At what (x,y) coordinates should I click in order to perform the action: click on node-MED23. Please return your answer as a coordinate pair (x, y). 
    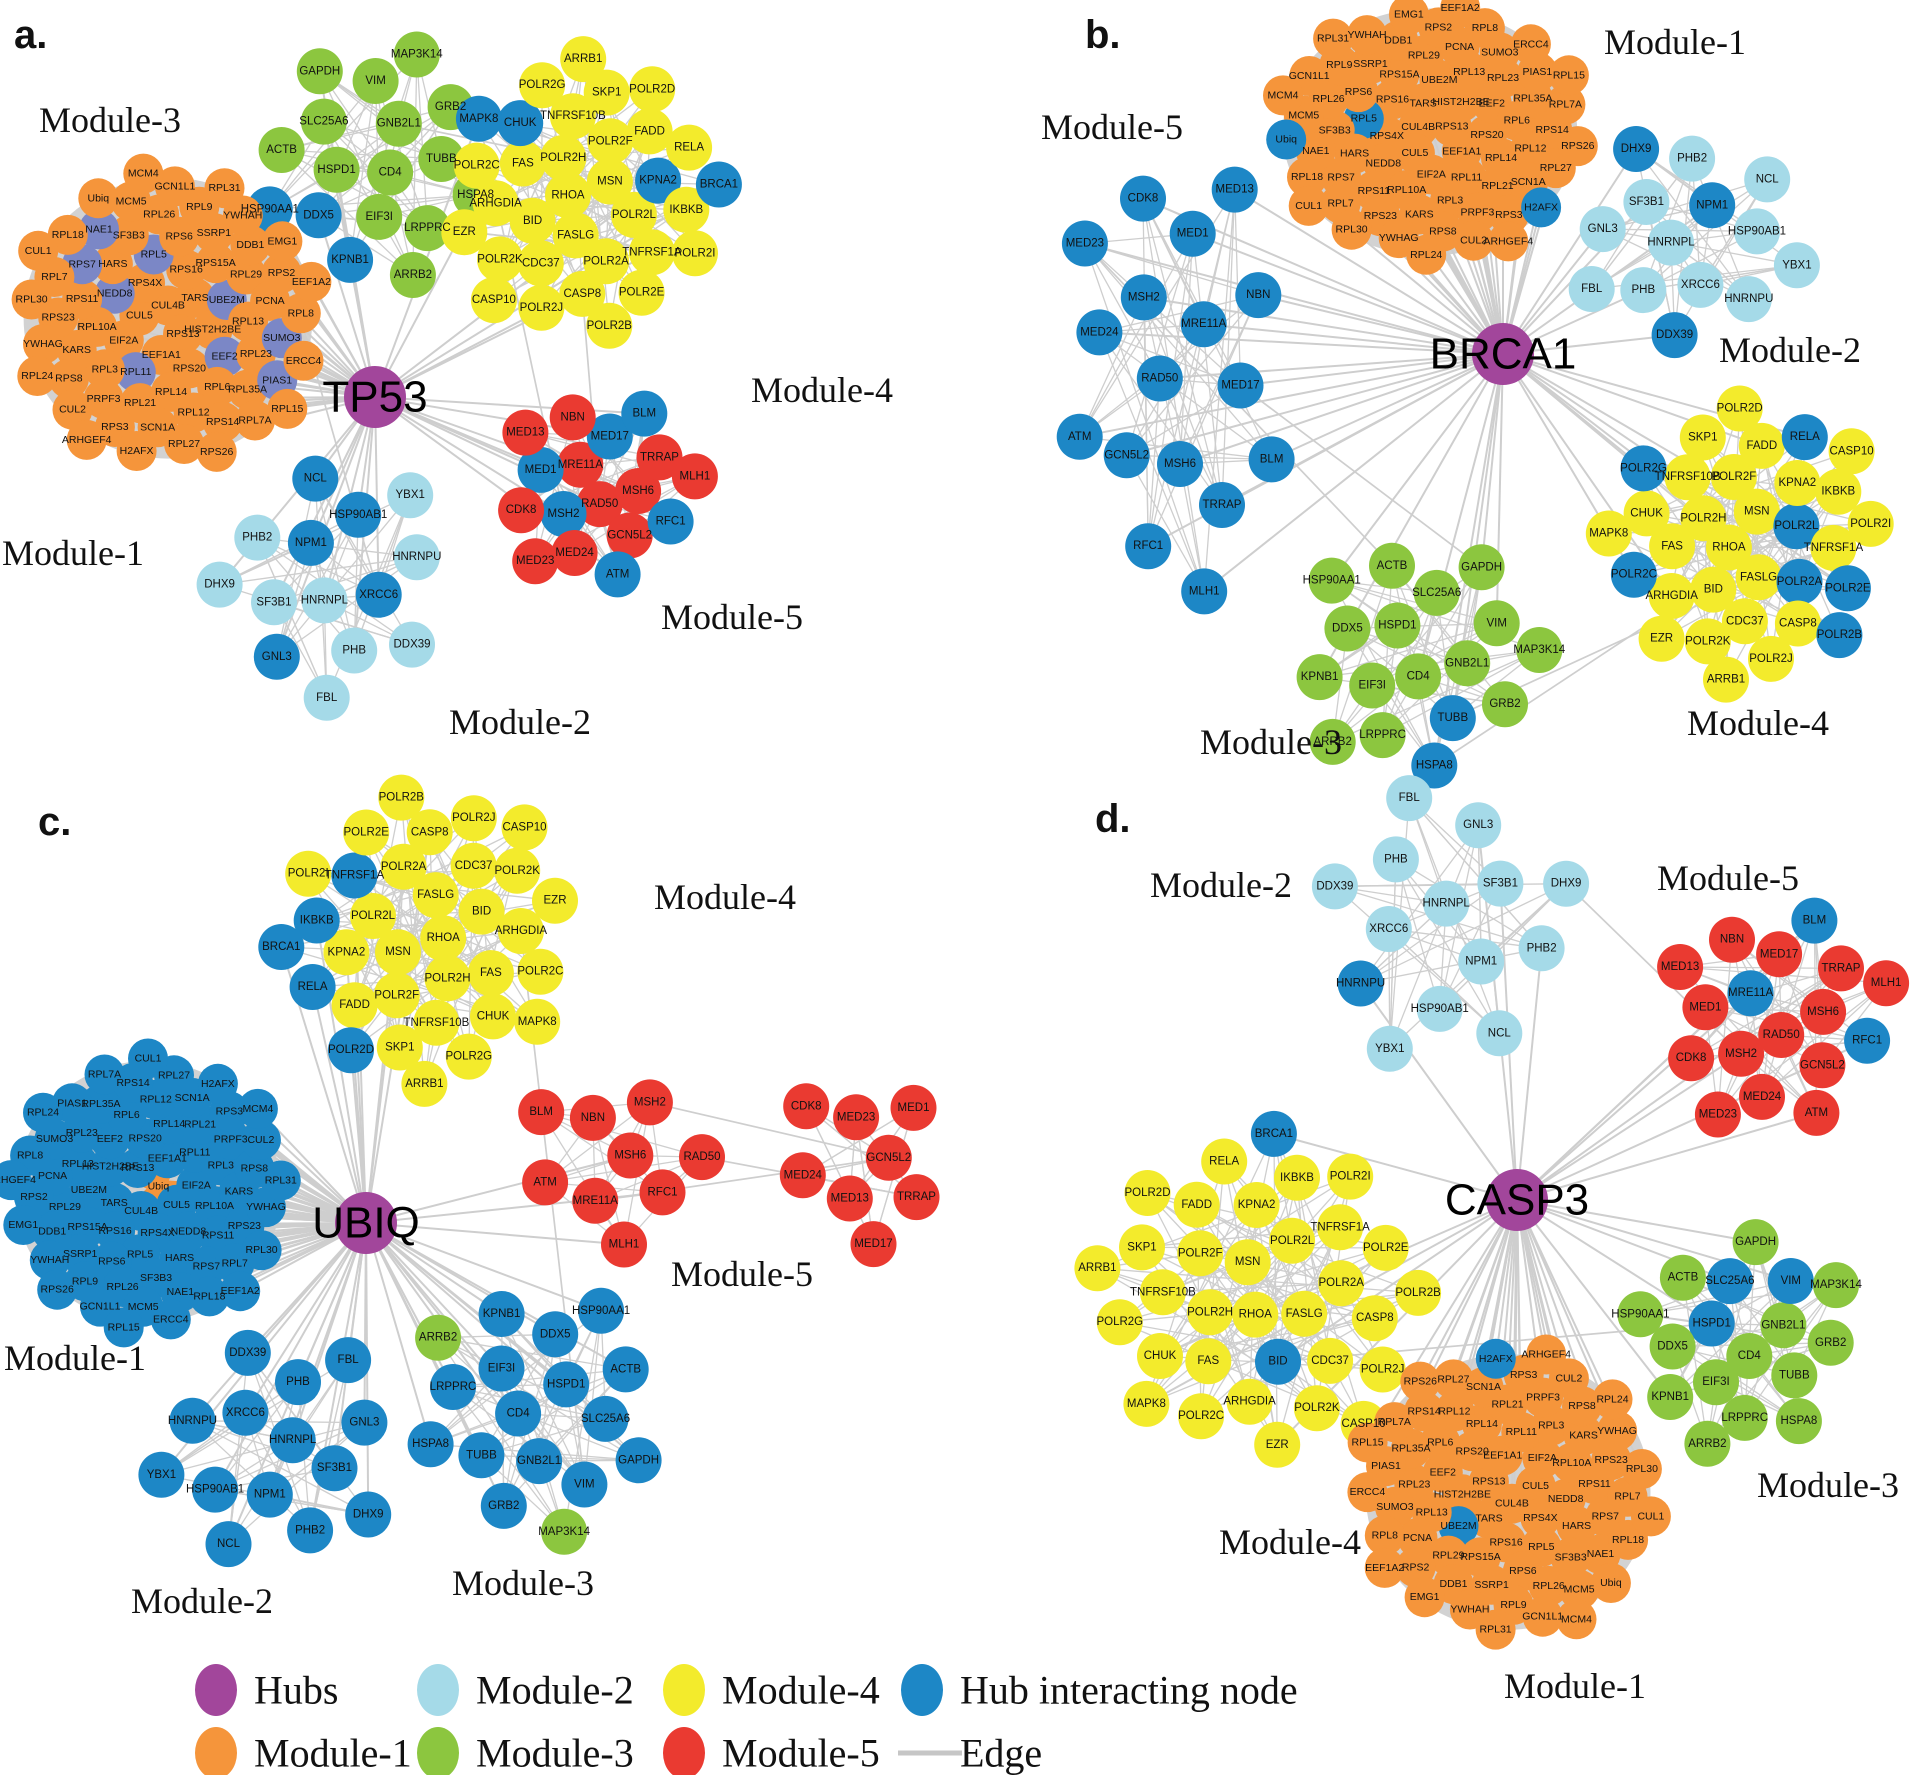
    Looking at the image, I should click on (535, 561).